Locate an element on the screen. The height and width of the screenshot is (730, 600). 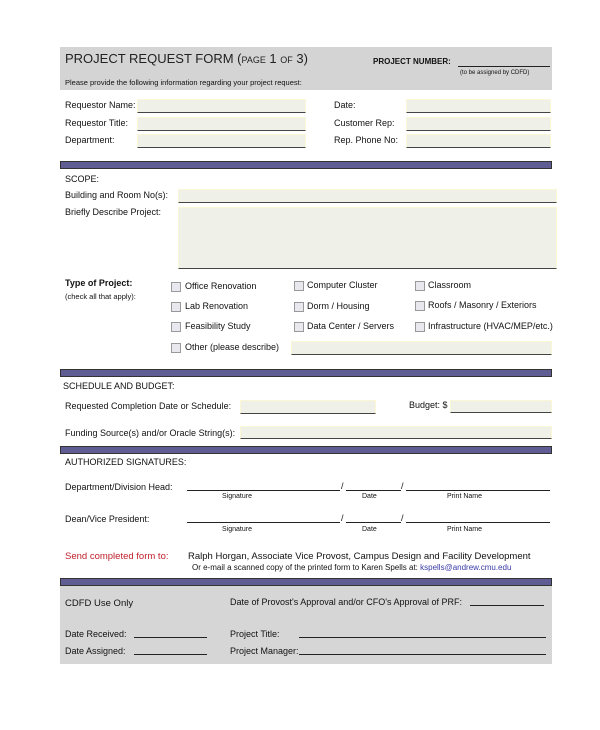
checkbox-computer-cluster is located at coordinates (299, 286).